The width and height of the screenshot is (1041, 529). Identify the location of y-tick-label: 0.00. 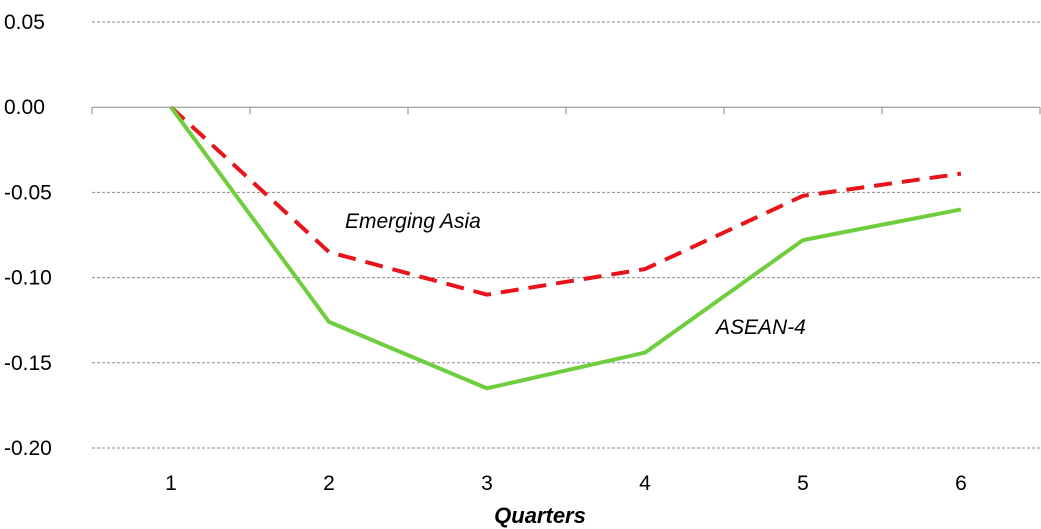
(24, 107).